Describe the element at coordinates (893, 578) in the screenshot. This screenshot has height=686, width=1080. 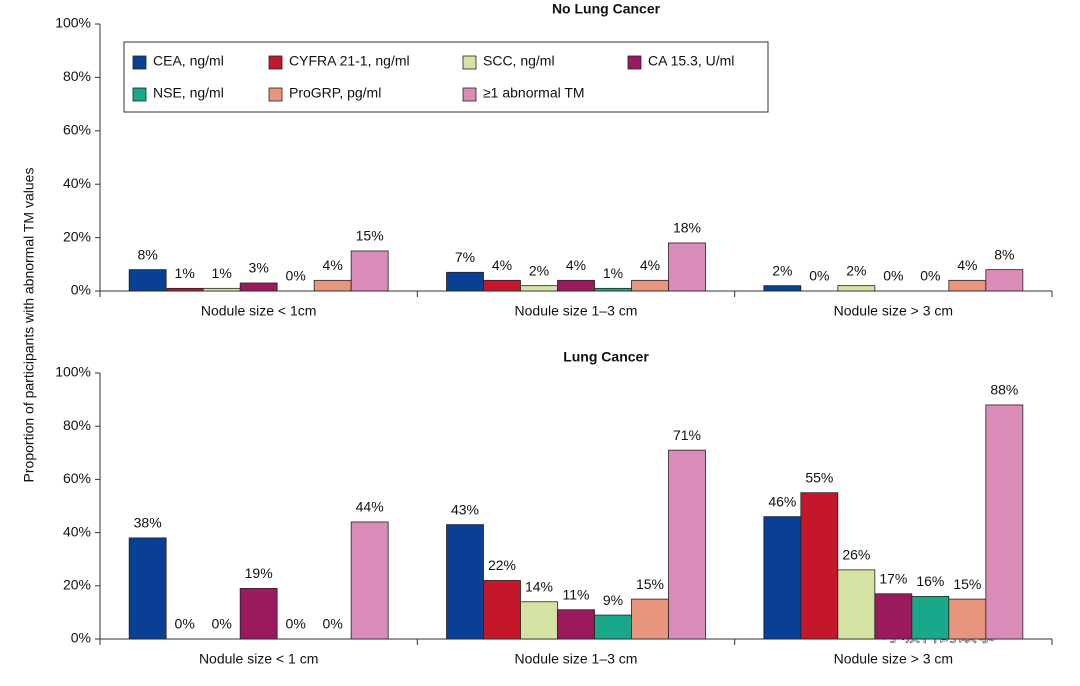
I see `value-label: 17%` at that location.